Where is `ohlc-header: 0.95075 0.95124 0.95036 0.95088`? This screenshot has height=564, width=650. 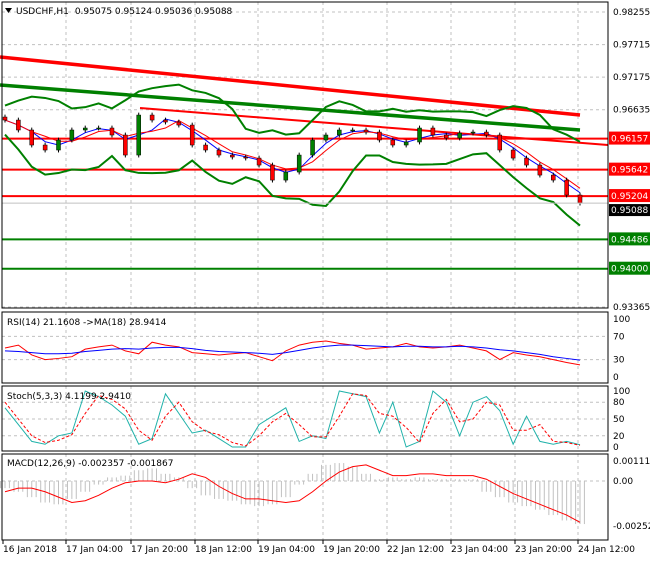 ohlc-header: 0.95075 0.95124 0.95036 0.95088 is located at coordinates (154, 12).